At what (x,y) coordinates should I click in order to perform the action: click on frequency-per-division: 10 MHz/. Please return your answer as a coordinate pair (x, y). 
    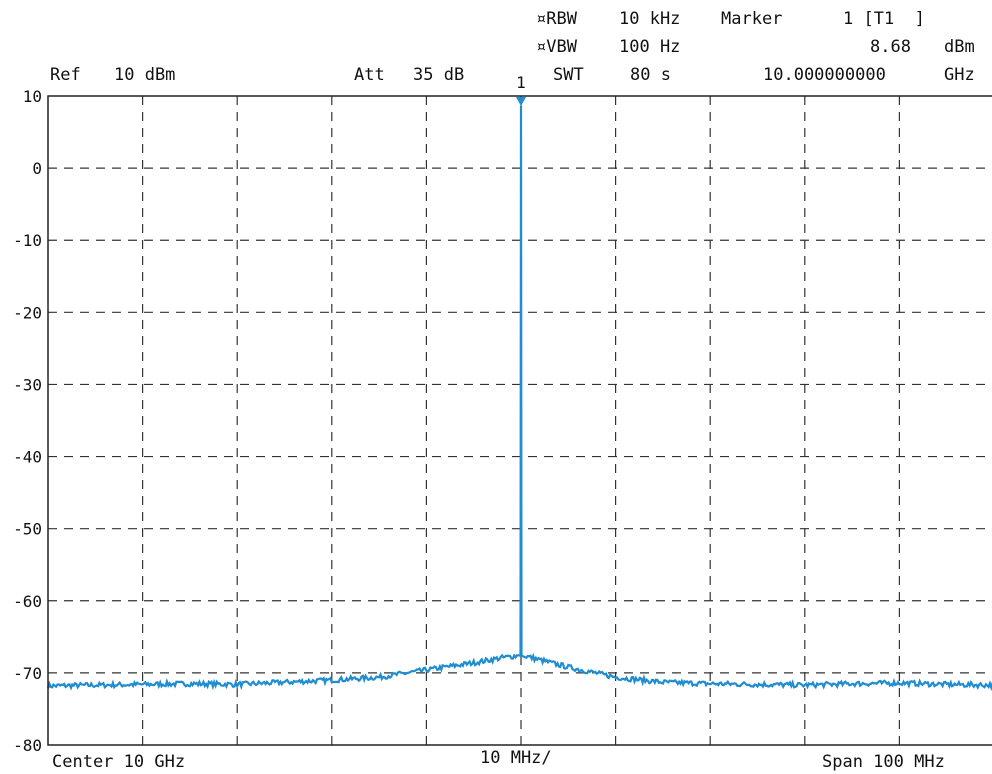
    Looking at the image, I should click on (516, 758).